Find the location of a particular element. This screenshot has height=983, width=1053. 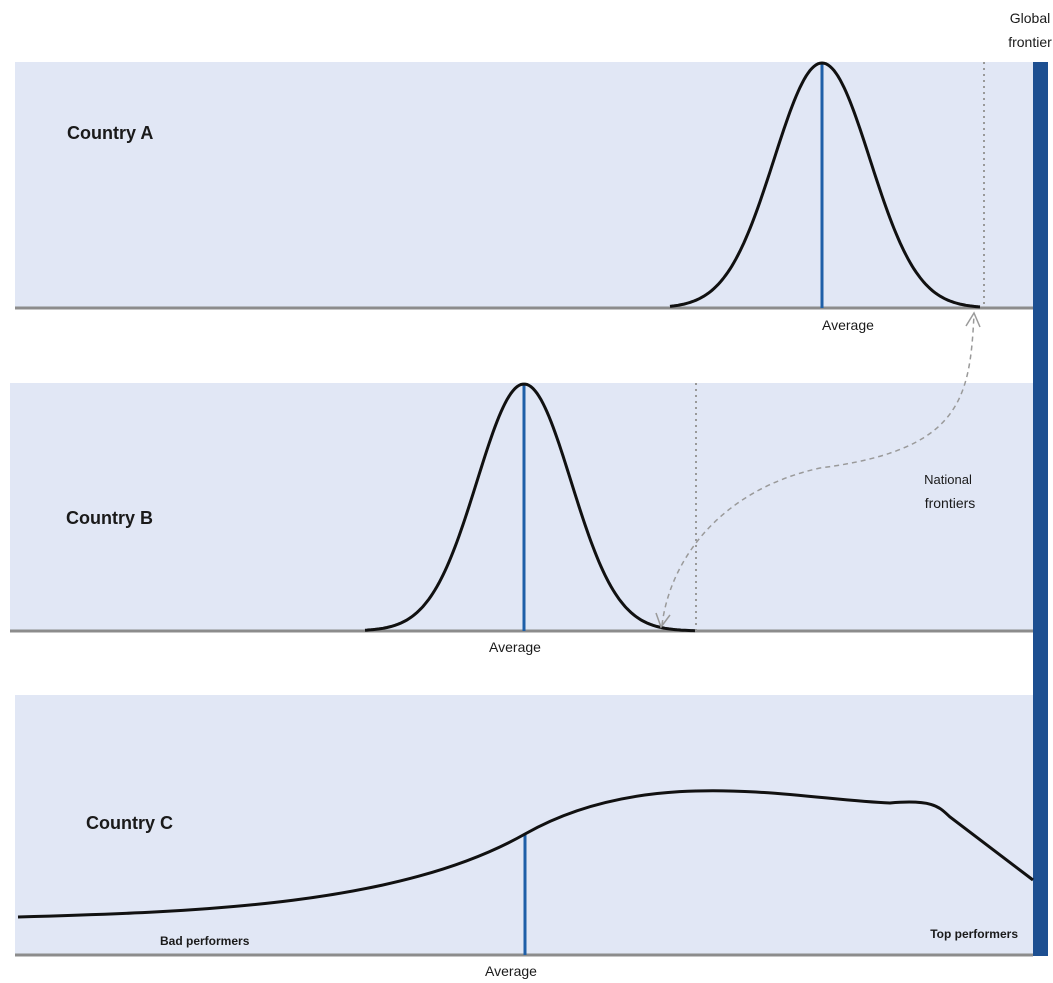

global-frontier-bar is located at coordinates (1040, 509).